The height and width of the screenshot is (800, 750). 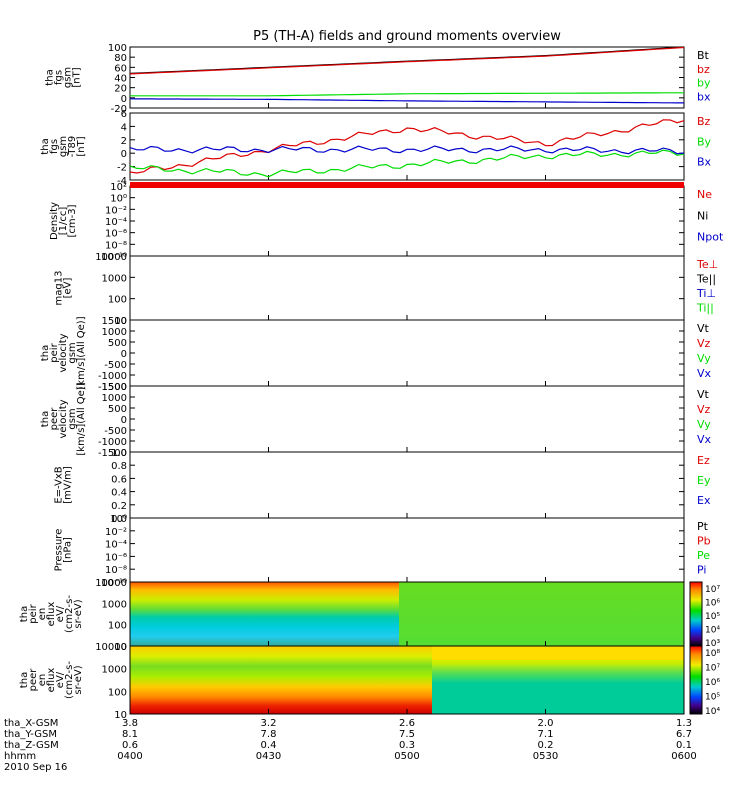 I want to click on panel-ylabel: [nPa], so click(x=68, y=550).